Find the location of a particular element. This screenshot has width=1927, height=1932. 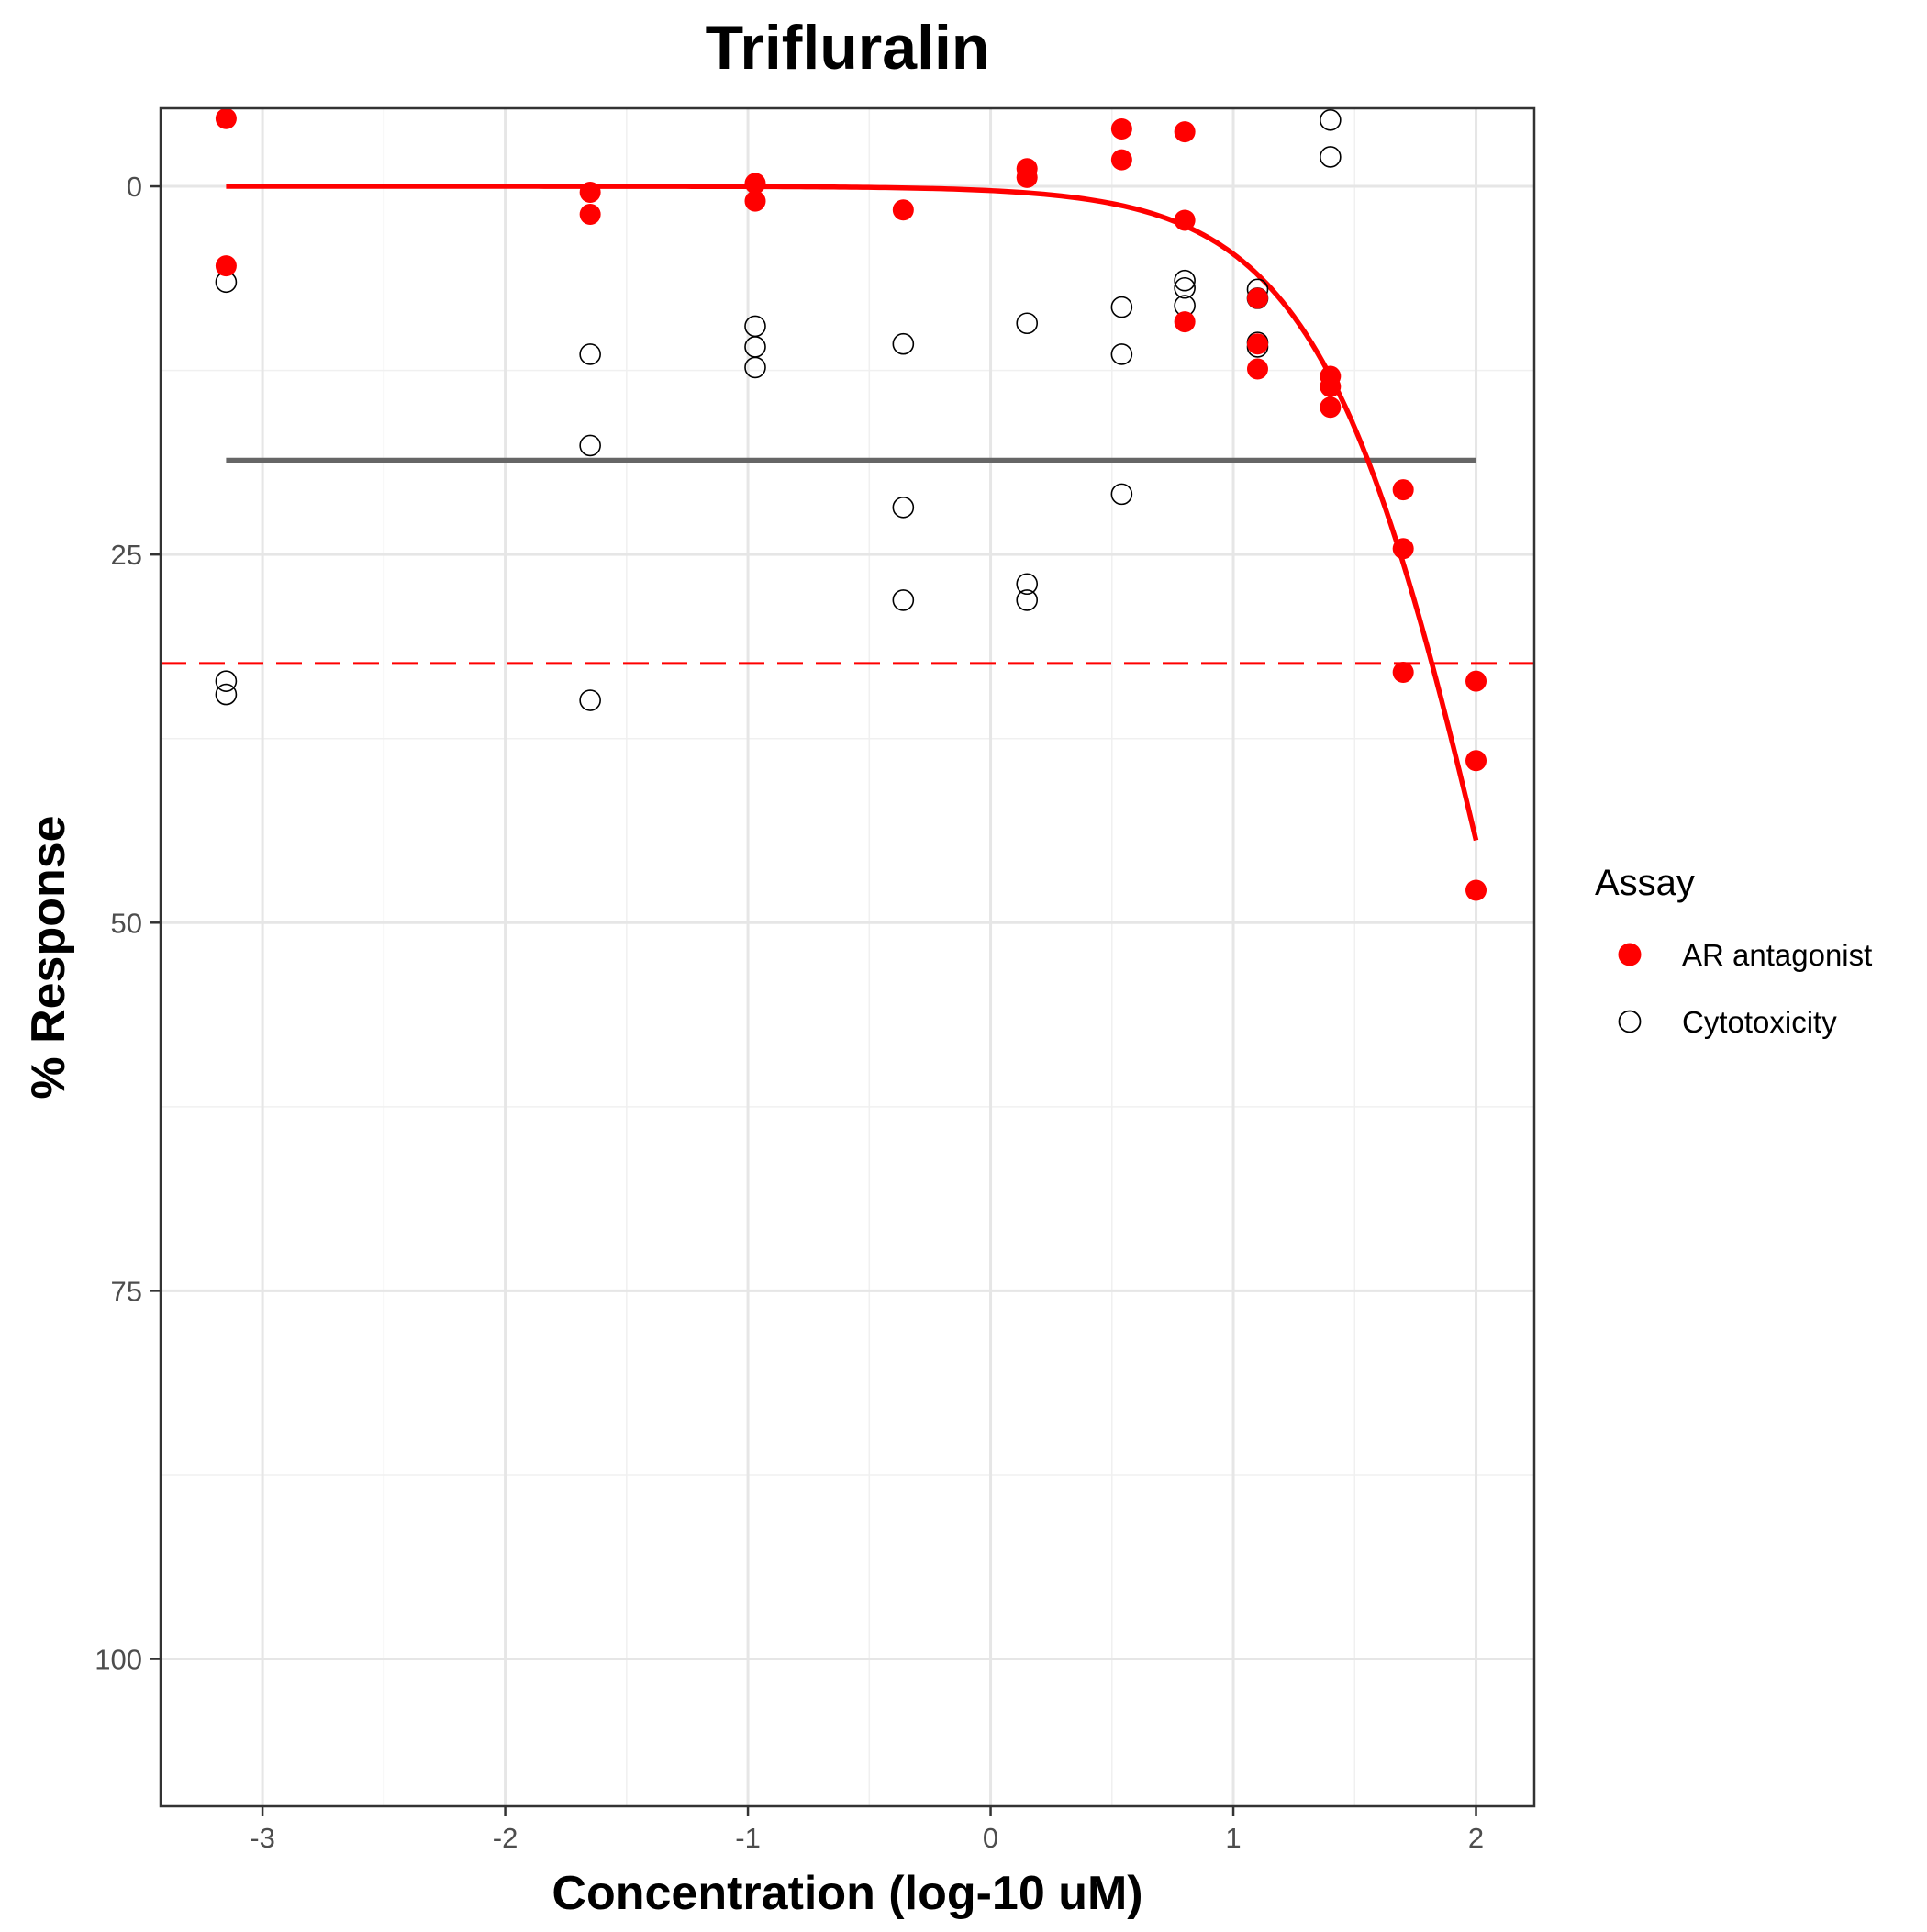

legend-key-ar-antagonist is located at coordinates (1630, 954).